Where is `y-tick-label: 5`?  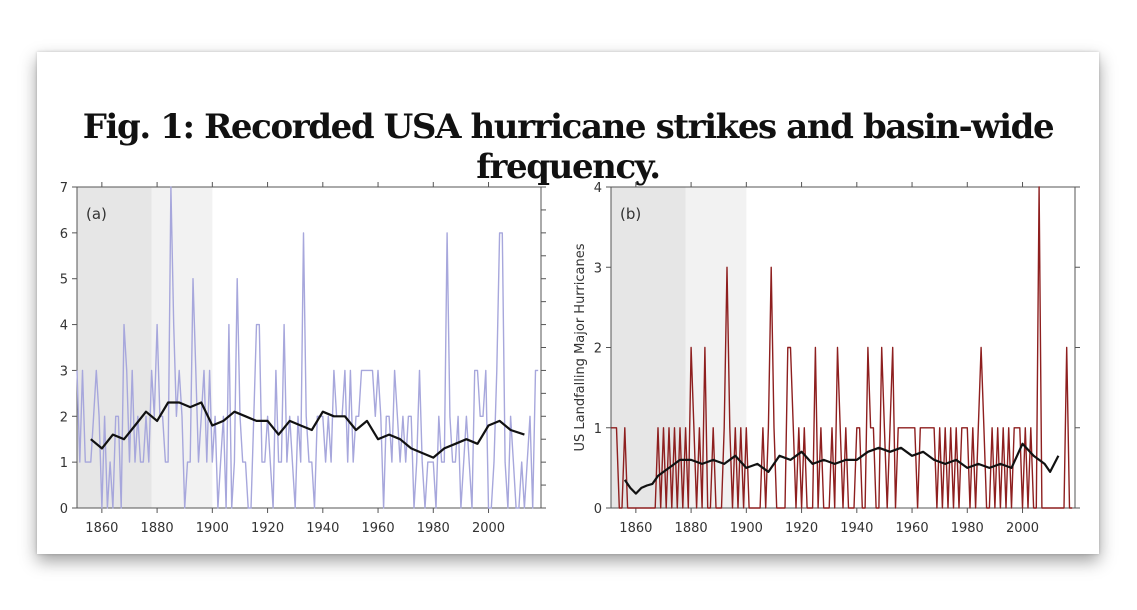
y-tick-label: 5 is located at coordinates (64, 280).